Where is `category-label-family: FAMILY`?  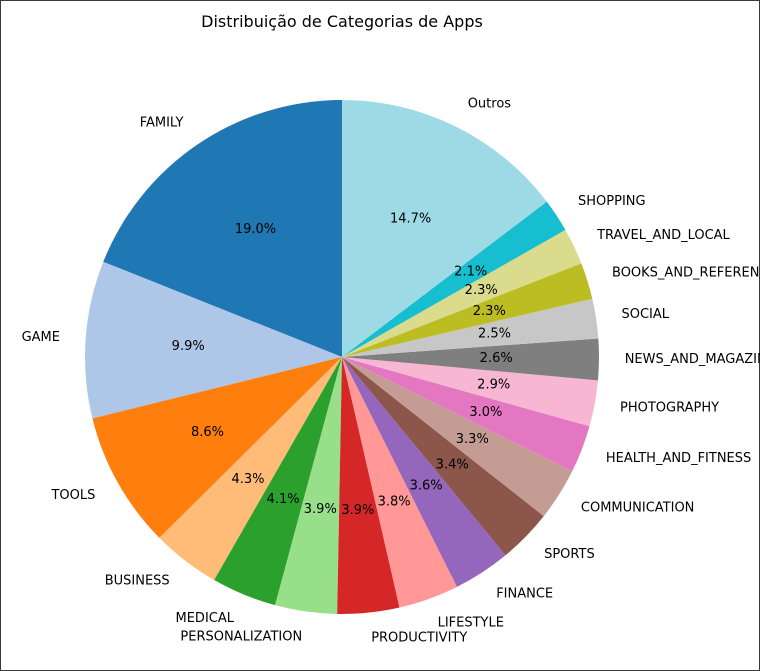 category-label-family: FAMILY is located at coordinates (162, 123).